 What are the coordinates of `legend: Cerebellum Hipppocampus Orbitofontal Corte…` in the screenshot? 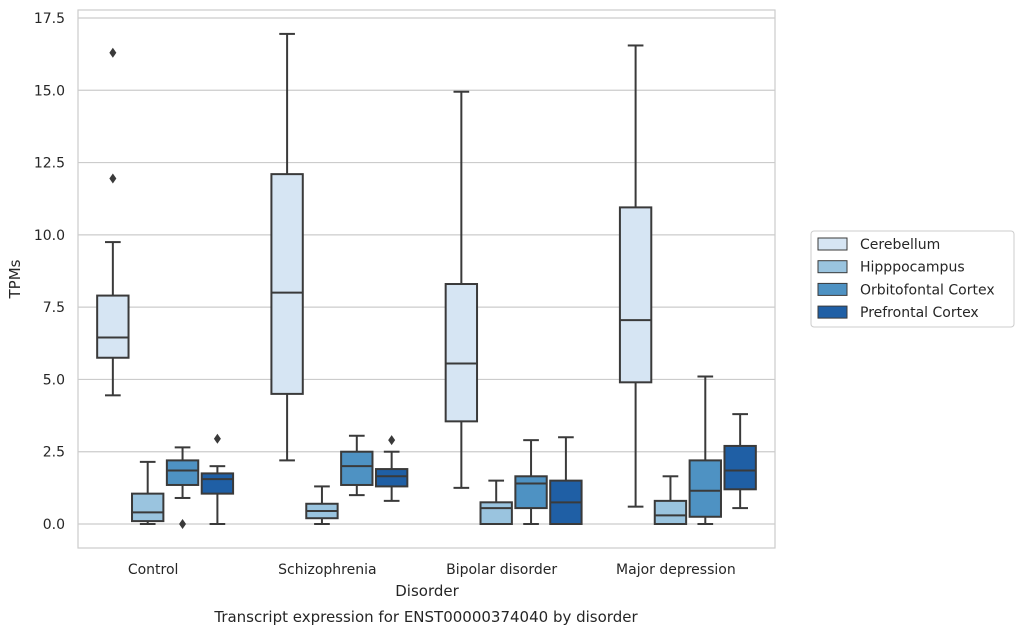 It's located at (912, 279).